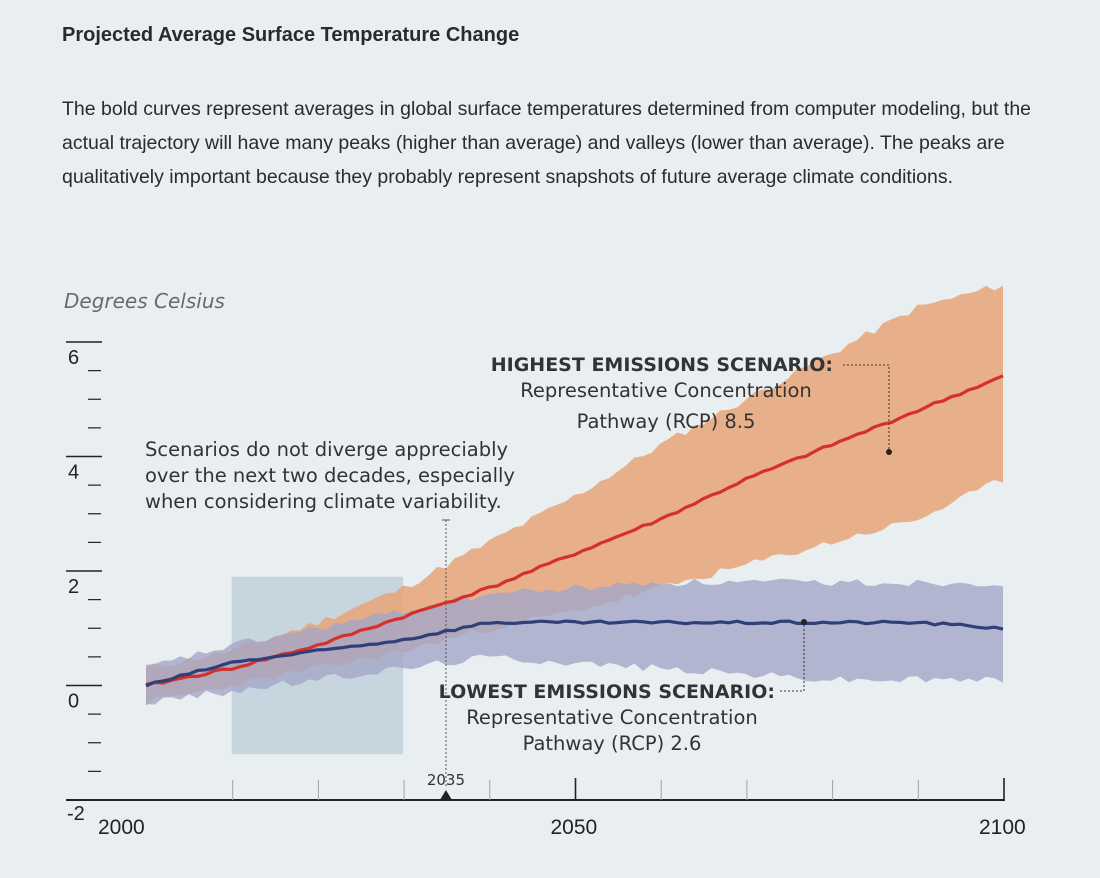 The image size is (1100, 878). I want to click on high-scenario-title: HIGHEST EMISSIONS SCENARIO:, so click(662, 365).